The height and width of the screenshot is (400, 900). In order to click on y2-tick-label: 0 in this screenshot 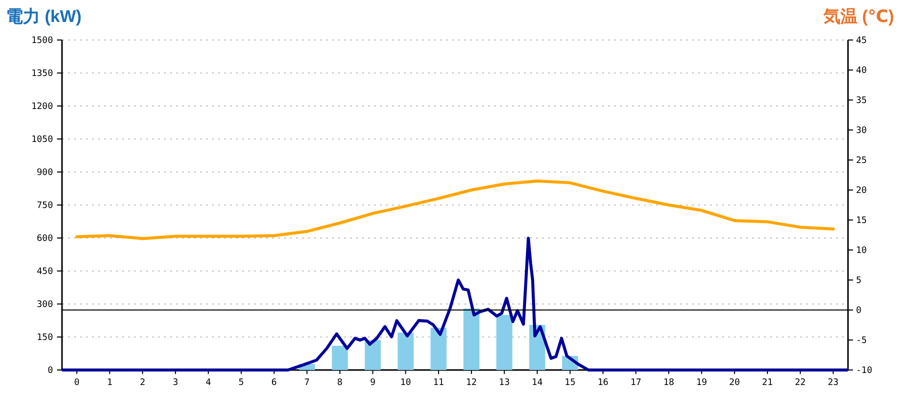, I will do `click(859, 311)`.